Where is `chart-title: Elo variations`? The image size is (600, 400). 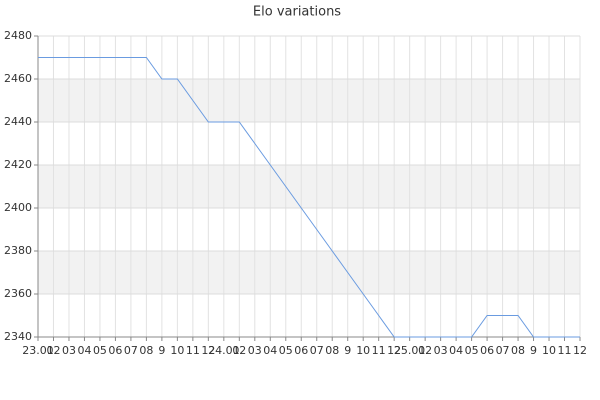
chart-title: Elo variations is located at coordinates (297, 12).